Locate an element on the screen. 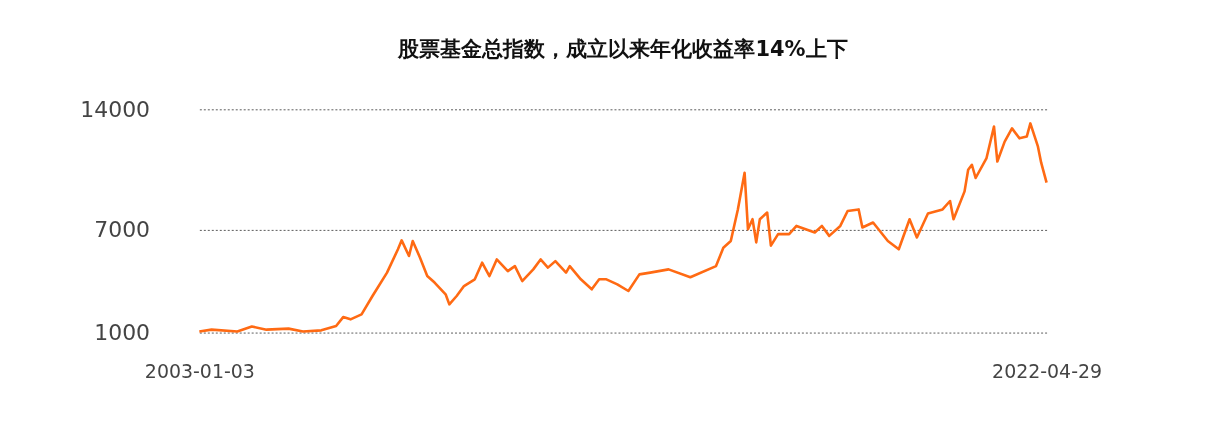  x-tick-label: 2003-01-03 is located at coordinates (199, 370).